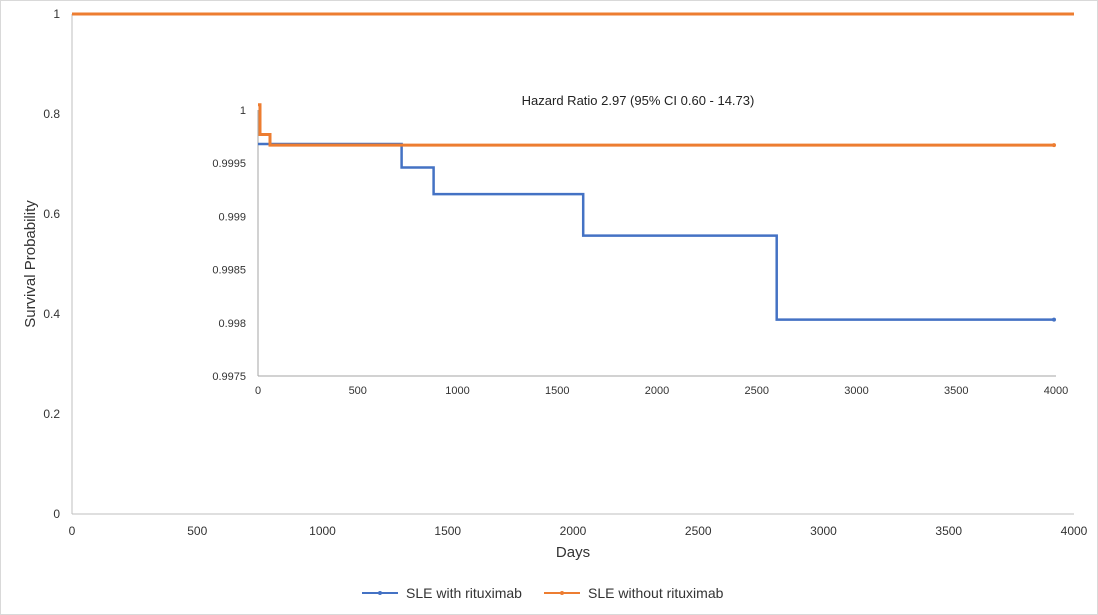 The width and height of the screenshot is (1098, 615). What do you see at coordinates (56, 14) in the screenshot?
I see `main-y-tick-label: 1` at bounding box center [56, 14].